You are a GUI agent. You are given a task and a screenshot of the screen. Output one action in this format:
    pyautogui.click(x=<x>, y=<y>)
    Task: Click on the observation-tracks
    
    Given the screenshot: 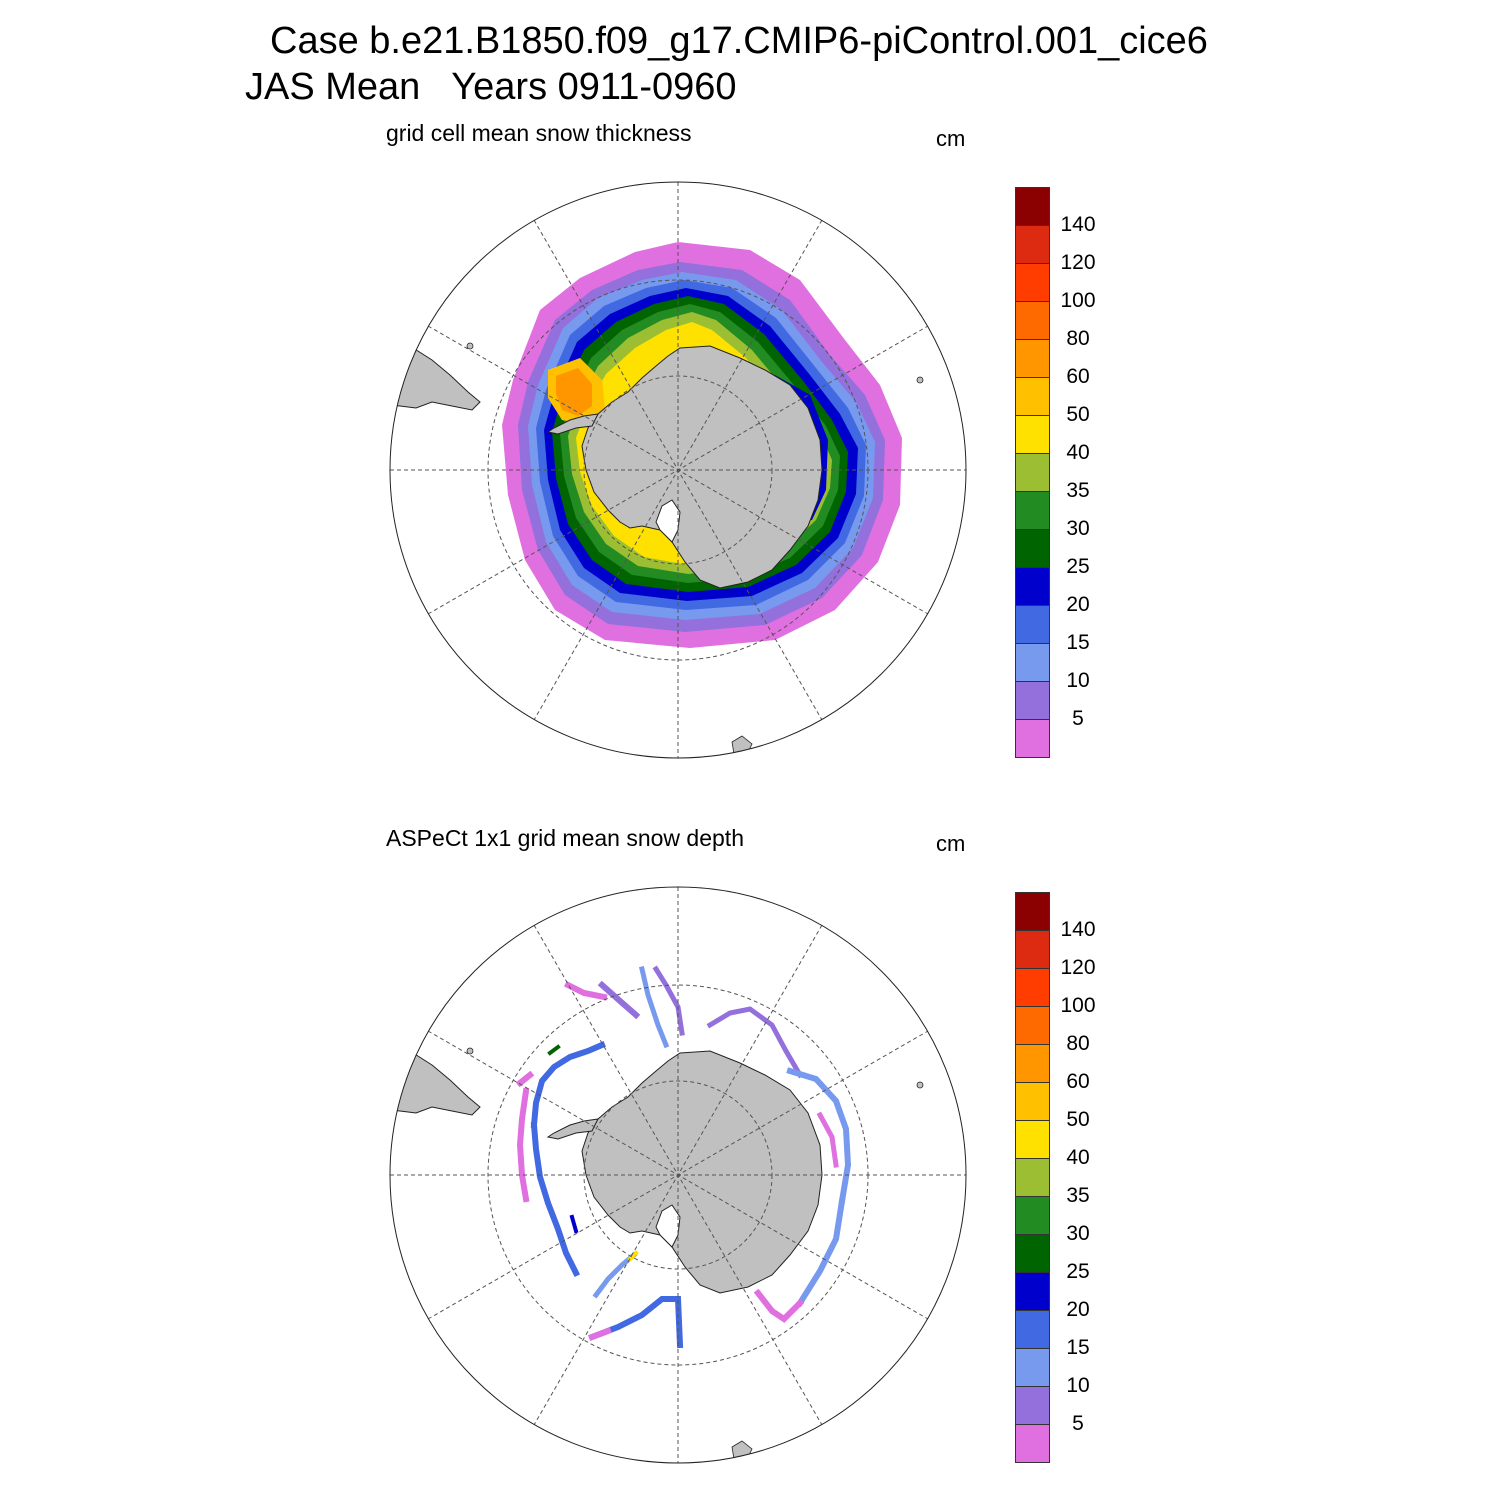 What is the action you would take?
    pyautogui.click(x=683, y=1157)
    